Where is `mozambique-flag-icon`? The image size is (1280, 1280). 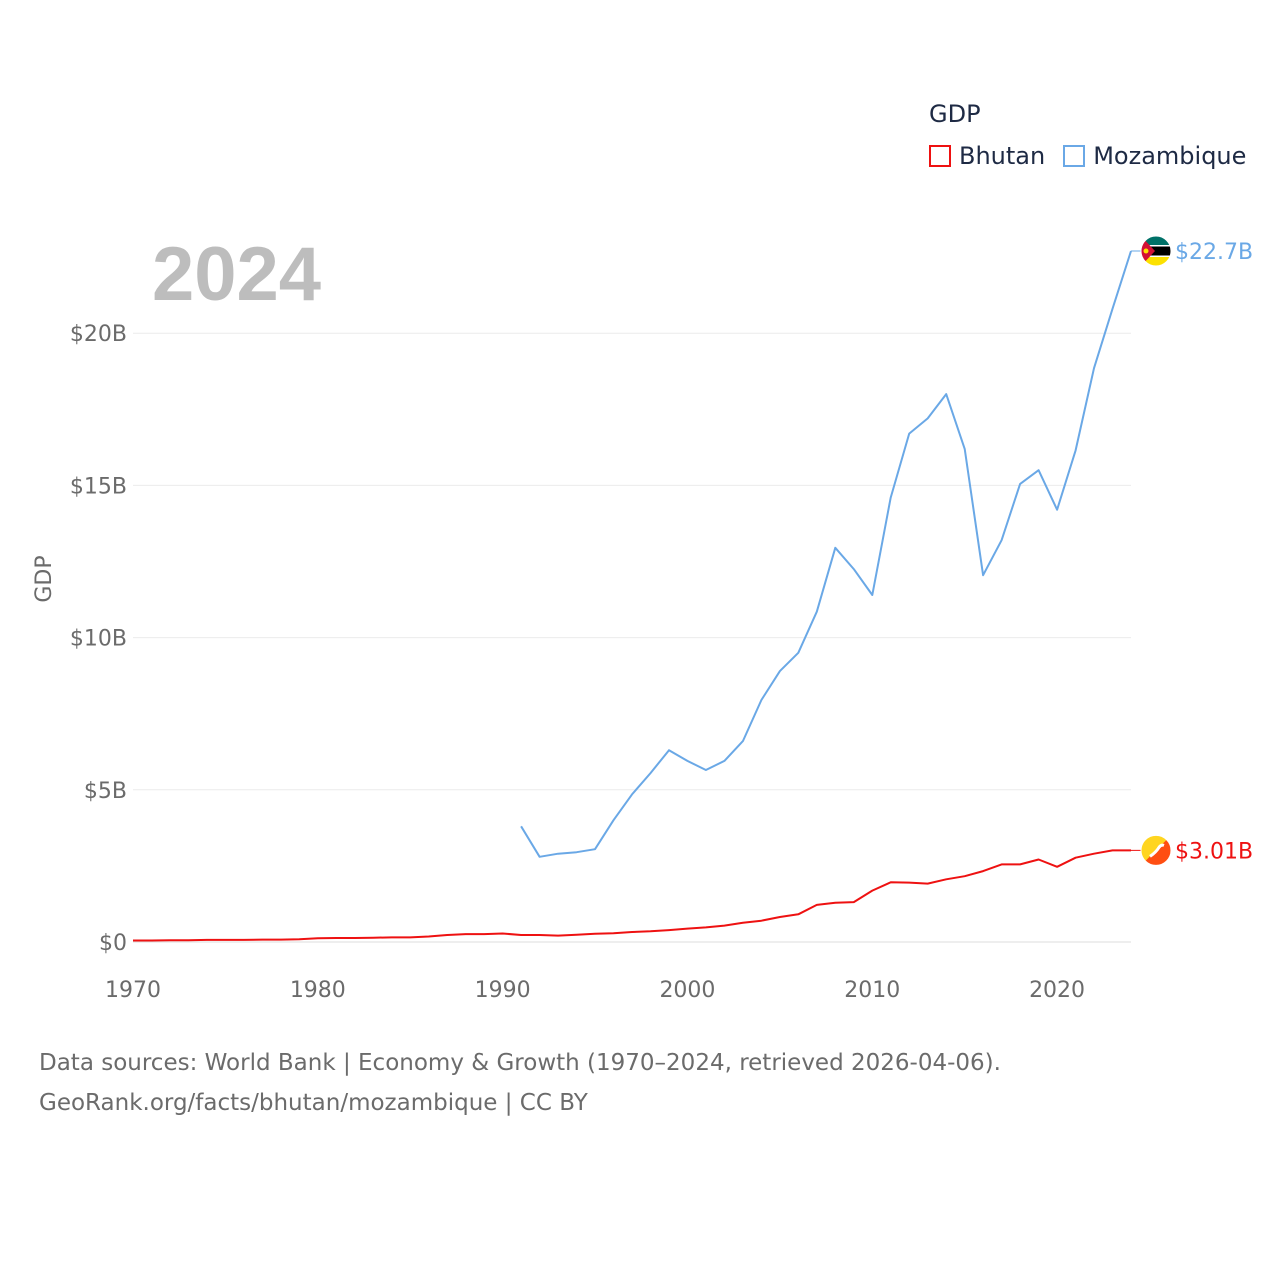
mozambique-flag-icon is located at coordinates (1156, 251).